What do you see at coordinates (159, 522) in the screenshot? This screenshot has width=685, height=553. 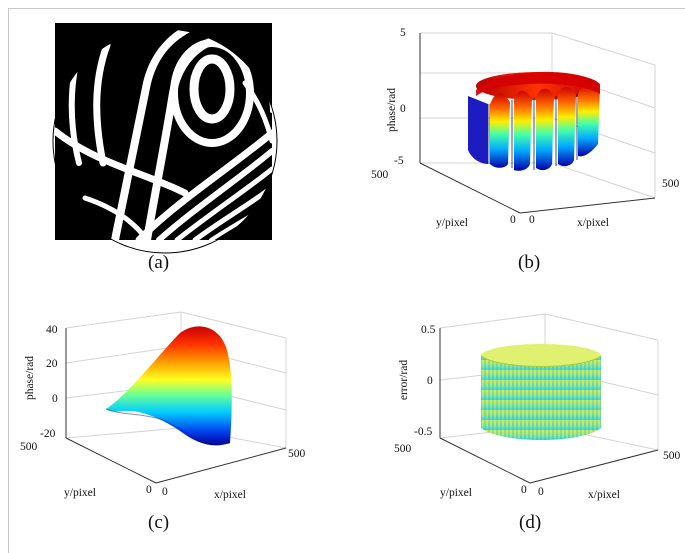 I see `caption-c: (c)` at bounding box center [159, 522].